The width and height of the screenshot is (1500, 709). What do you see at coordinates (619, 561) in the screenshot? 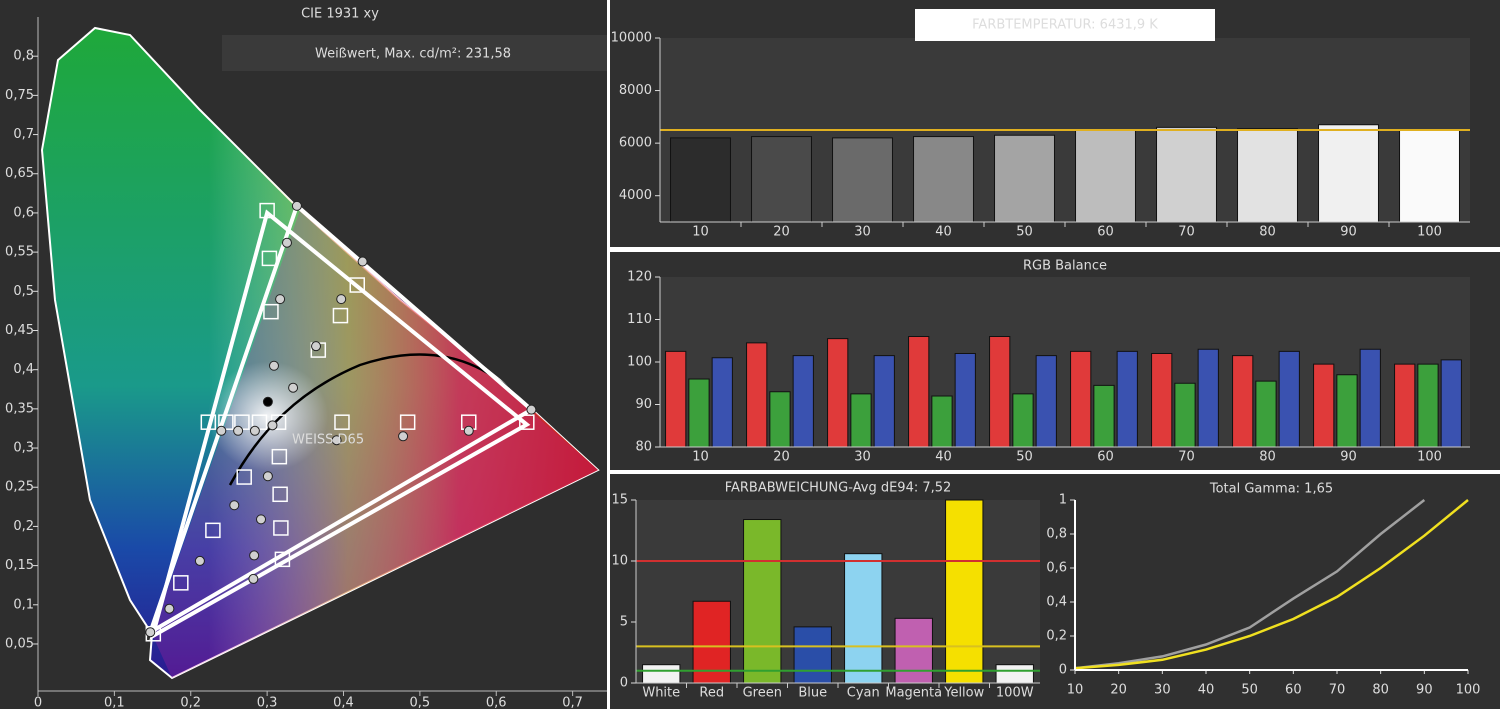
I see `y-tick-label: 10` at bounding box center [619, 561].